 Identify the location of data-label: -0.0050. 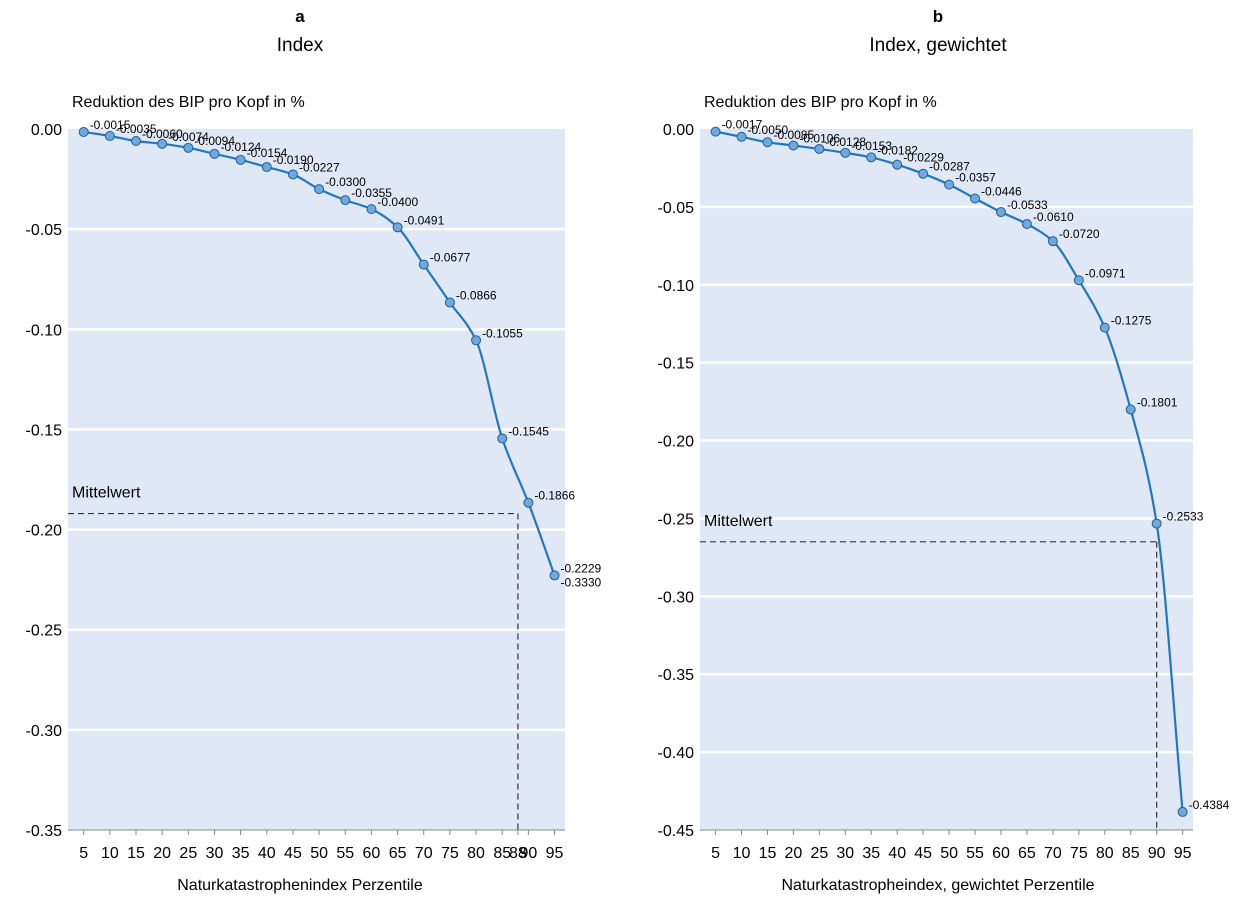
(768, 130).